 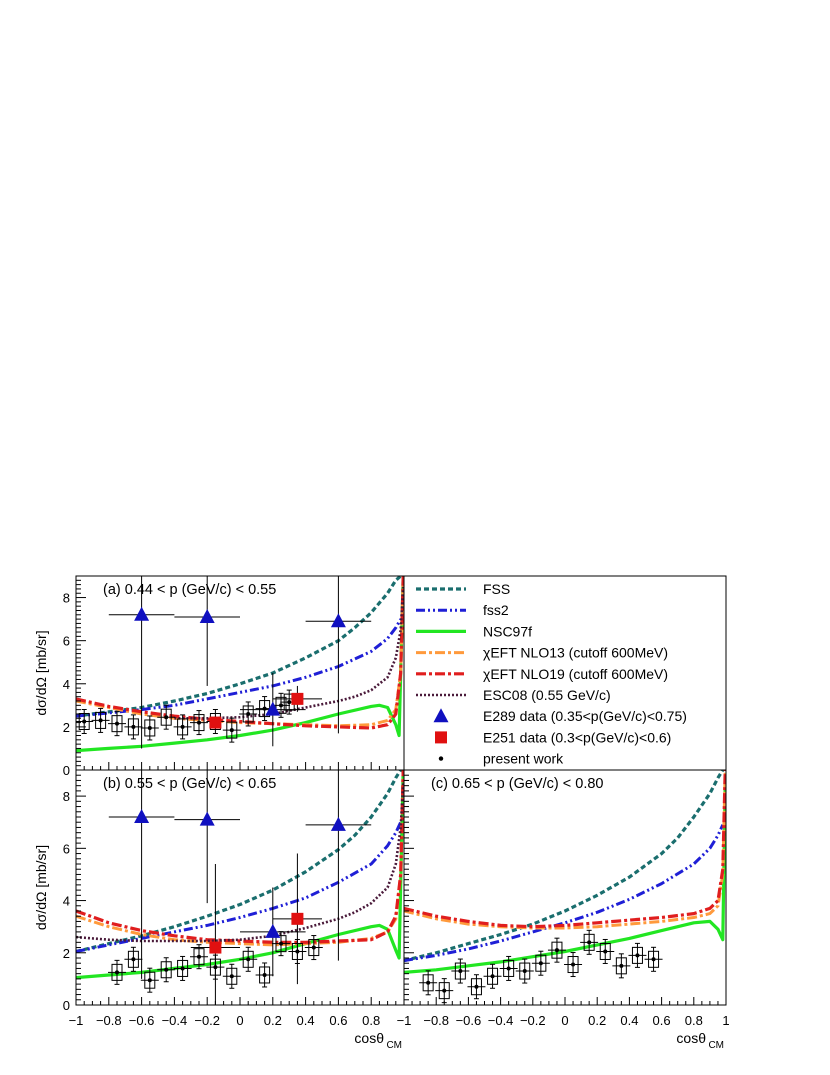 I want to click on panel-label-b: (b) 0.55 < p (GeV/c) < 0.65, so click(x=189, y=784).